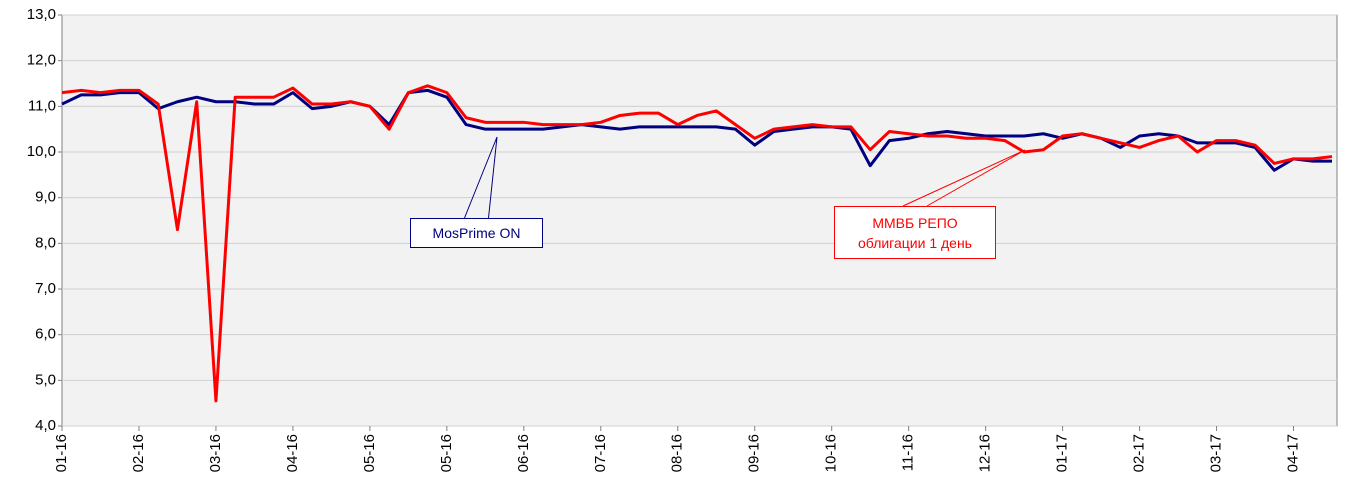 Image resolution: width=1345 pixels, height=495 pixels. I want to click on x-tick-label: 09-16, so click(754, 453).